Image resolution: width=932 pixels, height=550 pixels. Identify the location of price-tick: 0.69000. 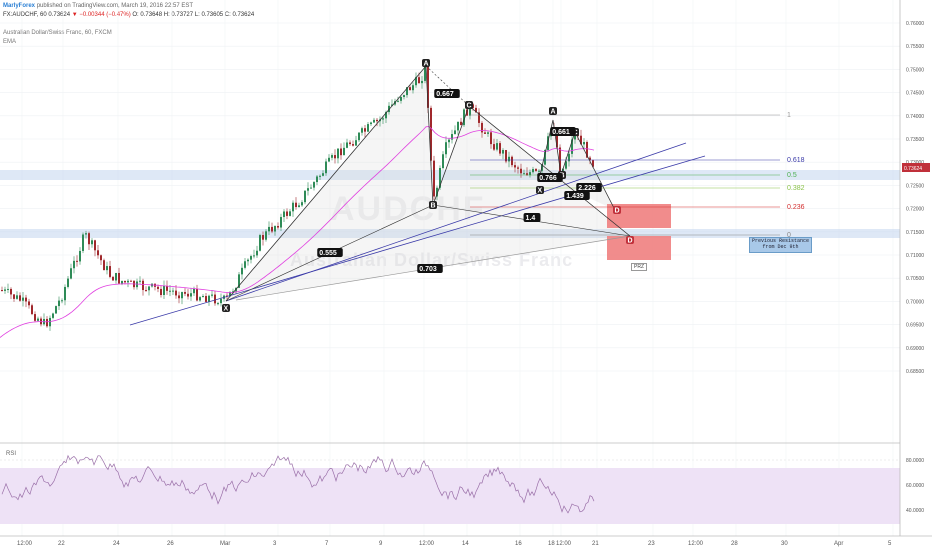
(915, 349).